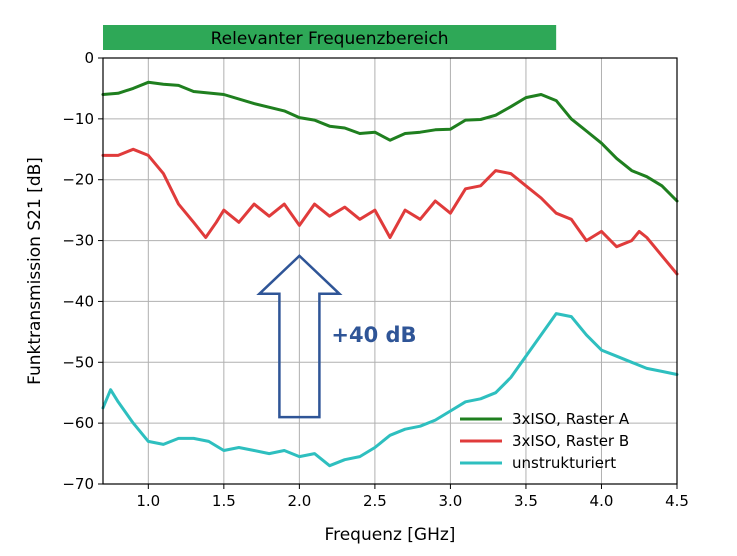 The image size is (737, 556). Describe the element at coordinates (373, 335) in the screenshot. I see `annotation-label: +40 dB` at that location.